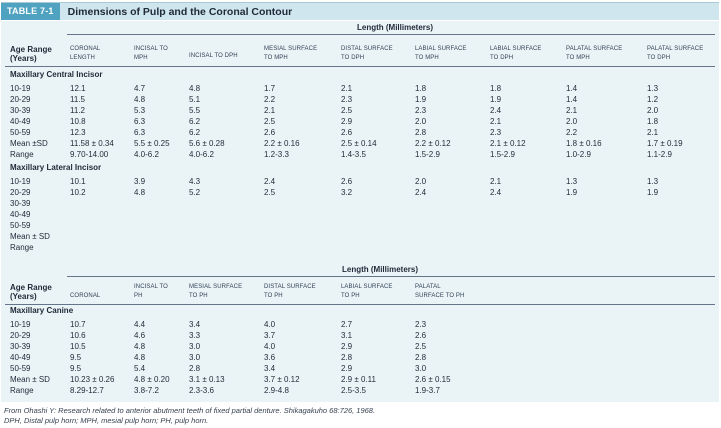 This screenshot has width=721, height=428. What do you see at coordinates (584, 143) in the screenshot?
I see `table-cell: 1.8 ± 0.16` at bounding box center [584, 143].